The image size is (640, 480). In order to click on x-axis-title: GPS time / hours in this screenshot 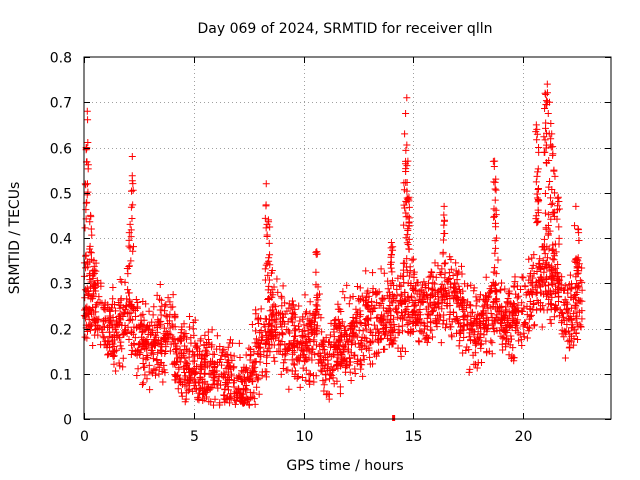, I will do `click(344, 466)`.